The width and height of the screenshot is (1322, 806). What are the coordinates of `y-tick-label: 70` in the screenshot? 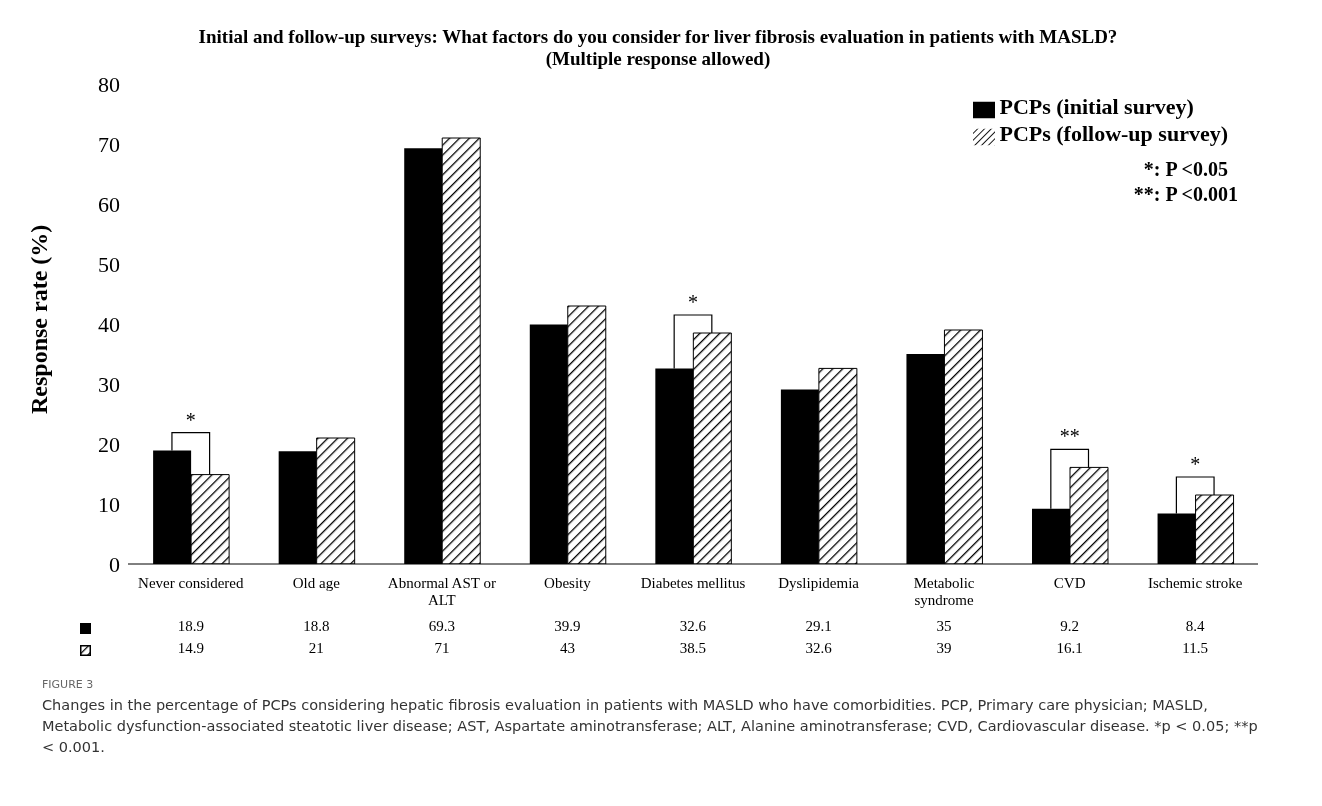 It's located at (109, 144).